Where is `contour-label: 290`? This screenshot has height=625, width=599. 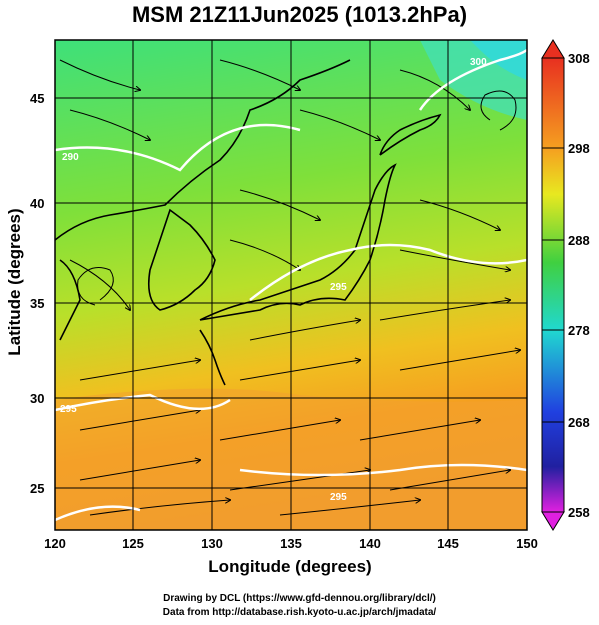 contour-label: 290 is located at coordinates (70, 157).